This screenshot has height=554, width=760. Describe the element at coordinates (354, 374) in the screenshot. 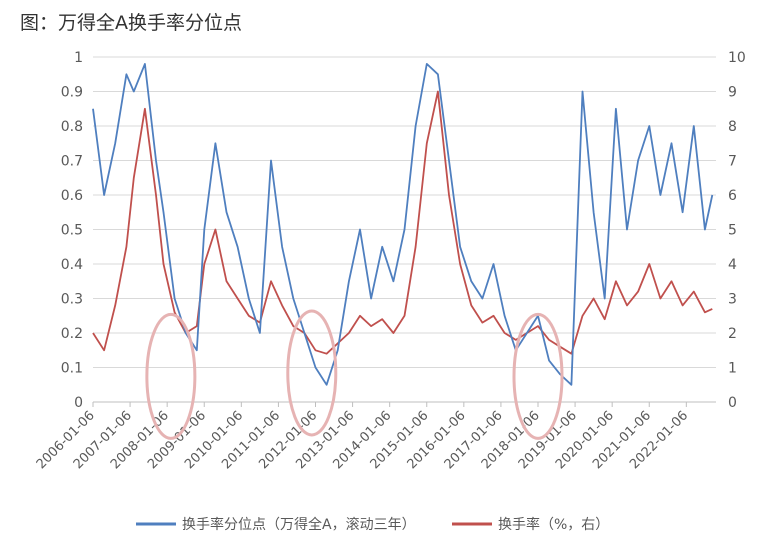

I see `annotation-layer` at that location.